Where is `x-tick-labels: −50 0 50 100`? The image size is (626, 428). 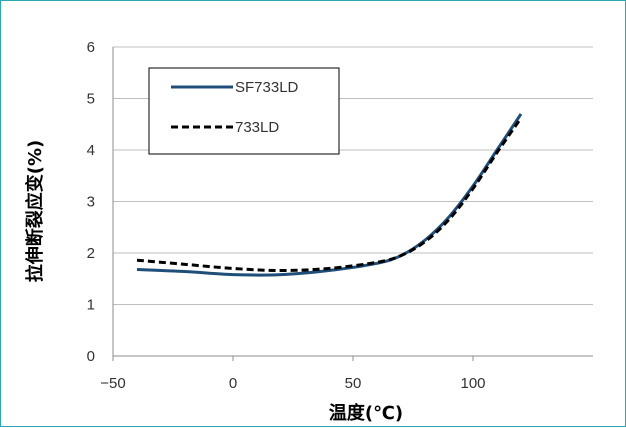 x-tick-labels: −50 0 50 100 is located at coordinates (292, 383).